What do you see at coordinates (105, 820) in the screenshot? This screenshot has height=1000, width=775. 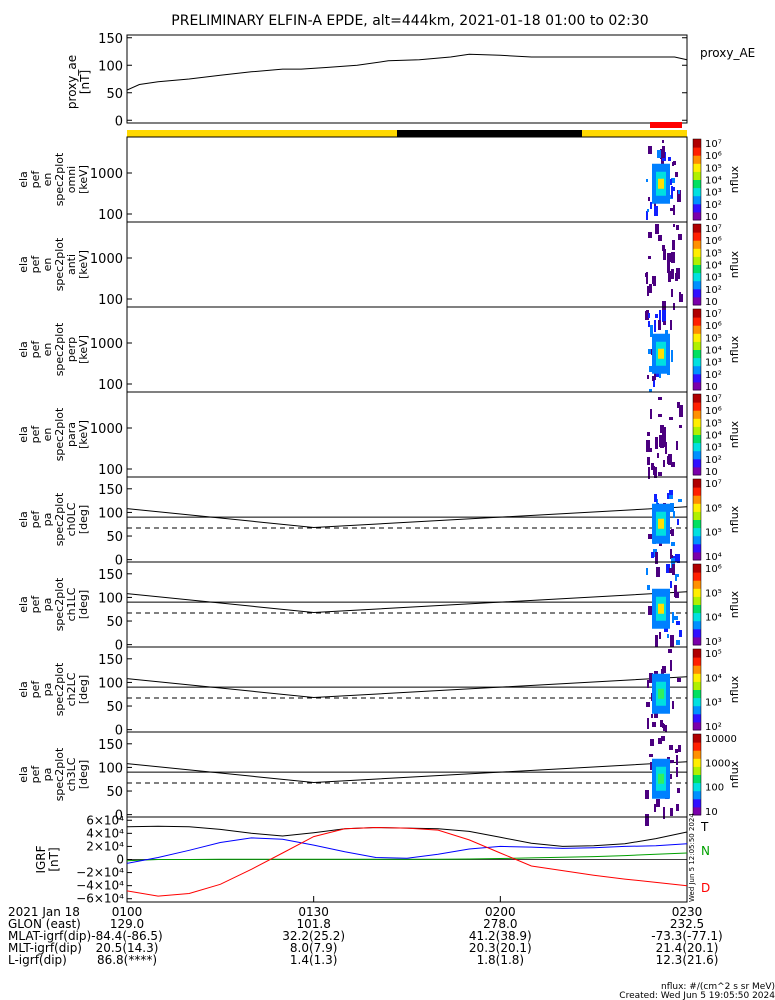 I see `igrf-ytick-label: 6×10⁴` at bounding box center [105, 820].